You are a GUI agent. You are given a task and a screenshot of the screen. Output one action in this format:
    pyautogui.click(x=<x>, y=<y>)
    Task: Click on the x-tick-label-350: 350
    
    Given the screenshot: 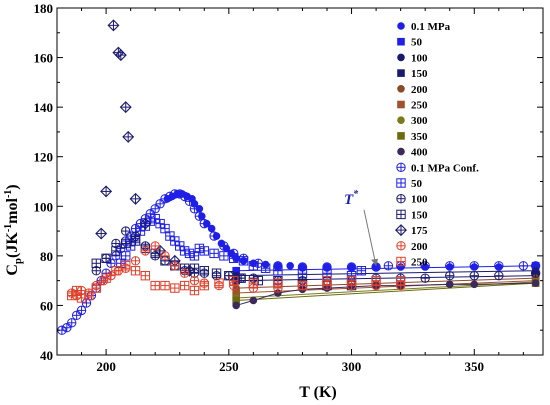 What is the action you would take?
    pyautogui.click(x=475, y=366)
    